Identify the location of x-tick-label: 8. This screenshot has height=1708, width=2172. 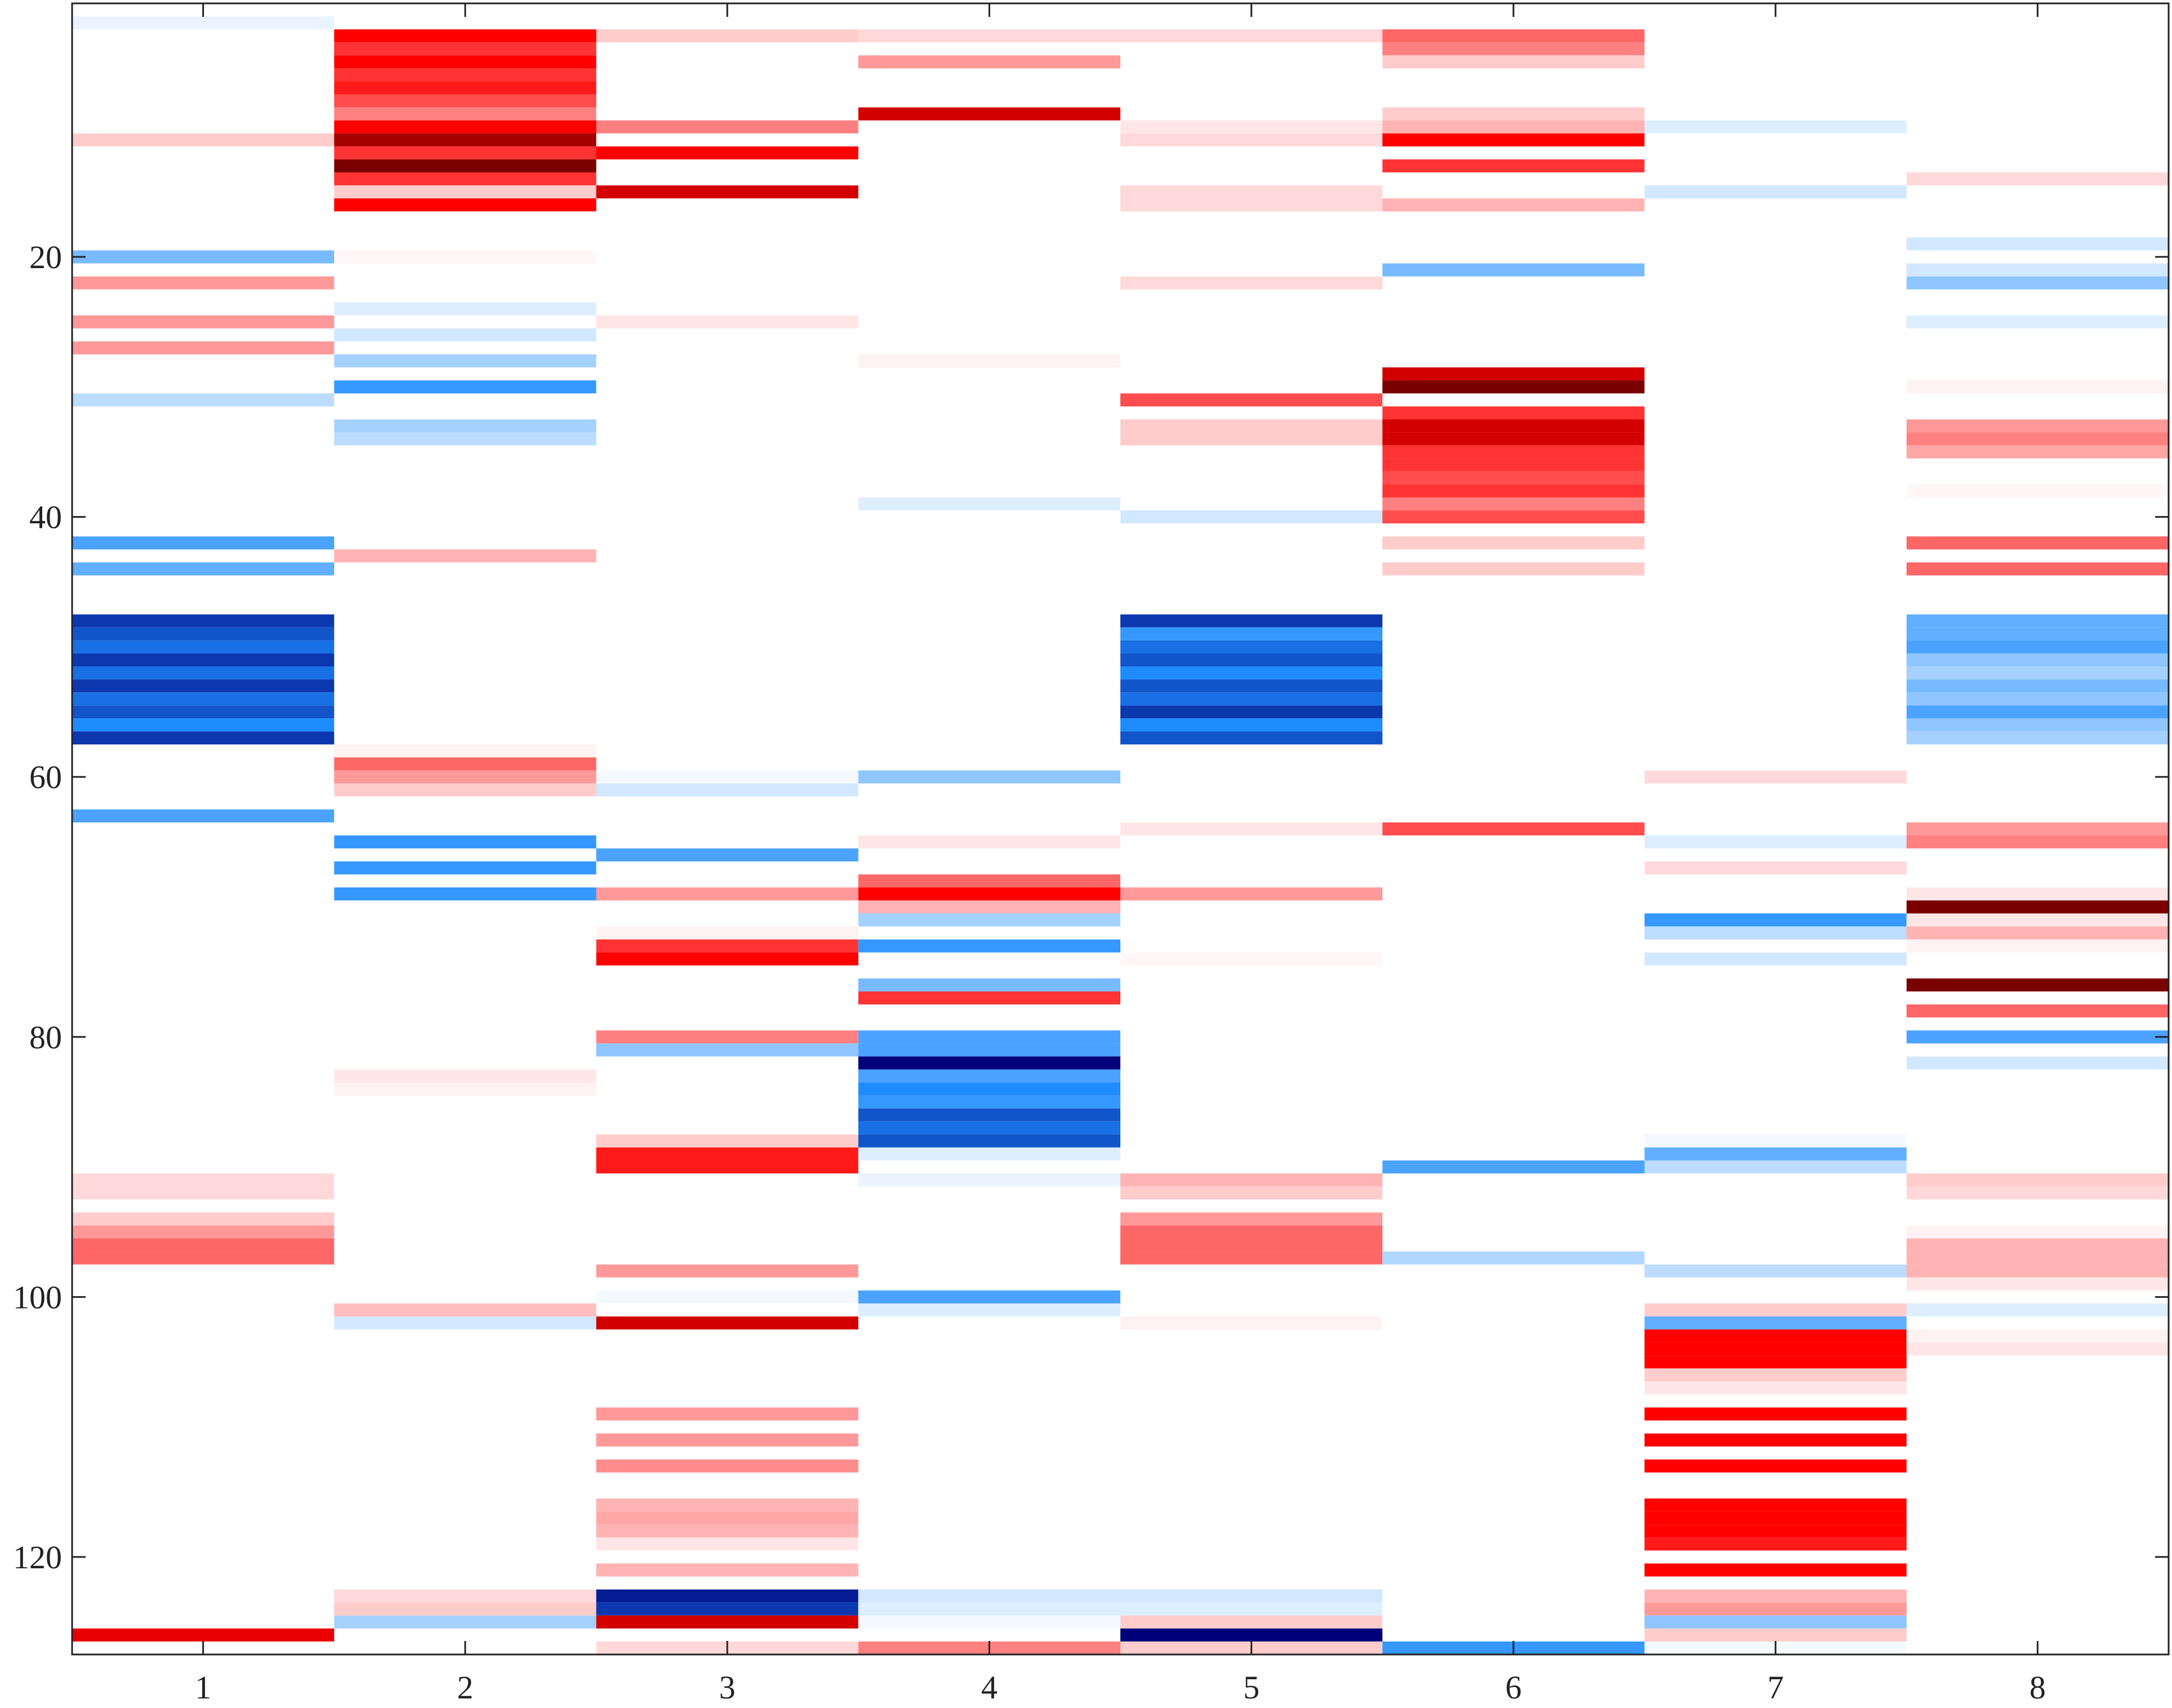
(2037, 1687).